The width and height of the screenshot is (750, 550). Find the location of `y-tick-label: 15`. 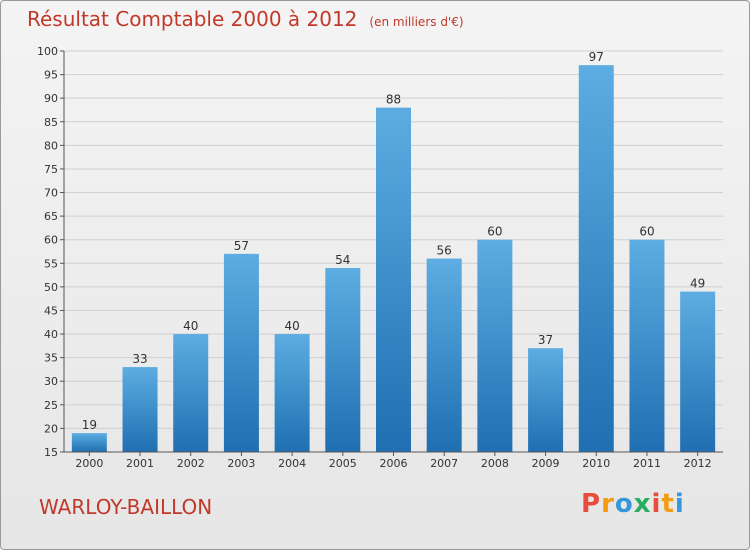

y-tick-label: 15 is located at coordinates (51, 452).